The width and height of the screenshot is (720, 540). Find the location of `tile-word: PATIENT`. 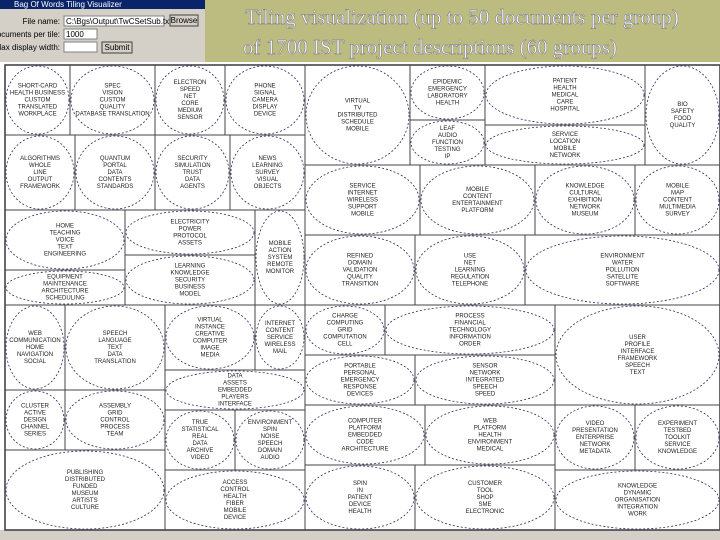

tile-word: PATIENT is located at coordinates (360, 498).